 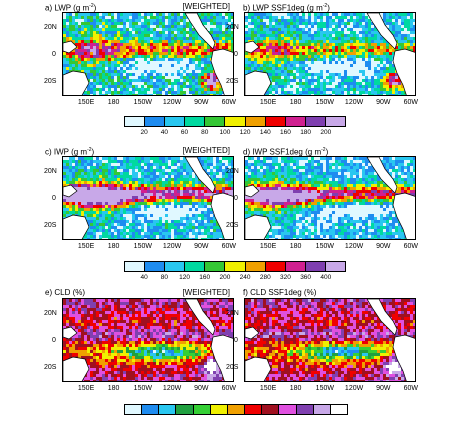 I want to click on colorbar-tick-label: 140, so click(x=265, y=132).